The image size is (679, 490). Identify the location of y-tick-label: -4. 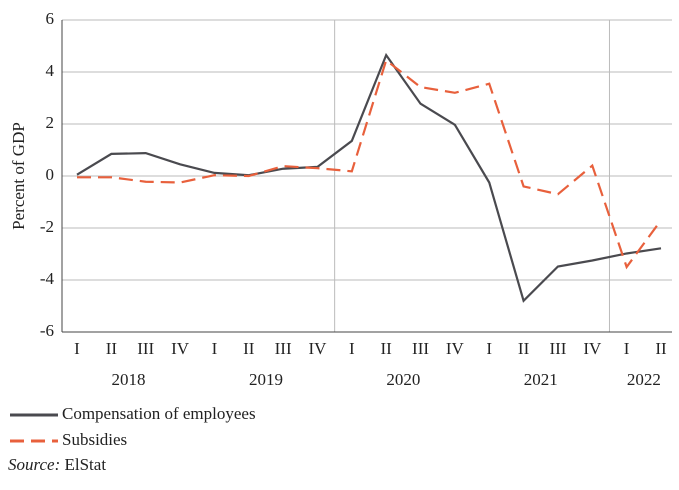
(47, 278).